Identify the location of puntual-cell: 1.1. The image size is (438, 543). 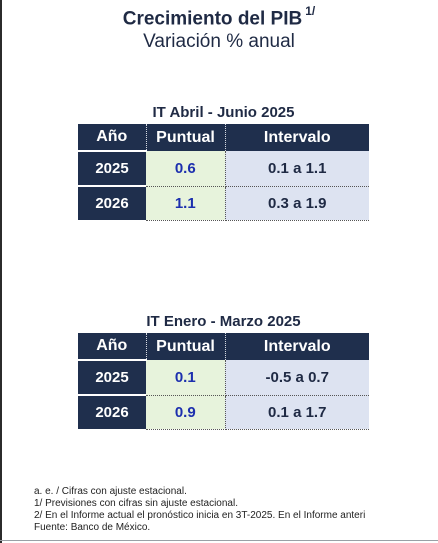
(186, 203).